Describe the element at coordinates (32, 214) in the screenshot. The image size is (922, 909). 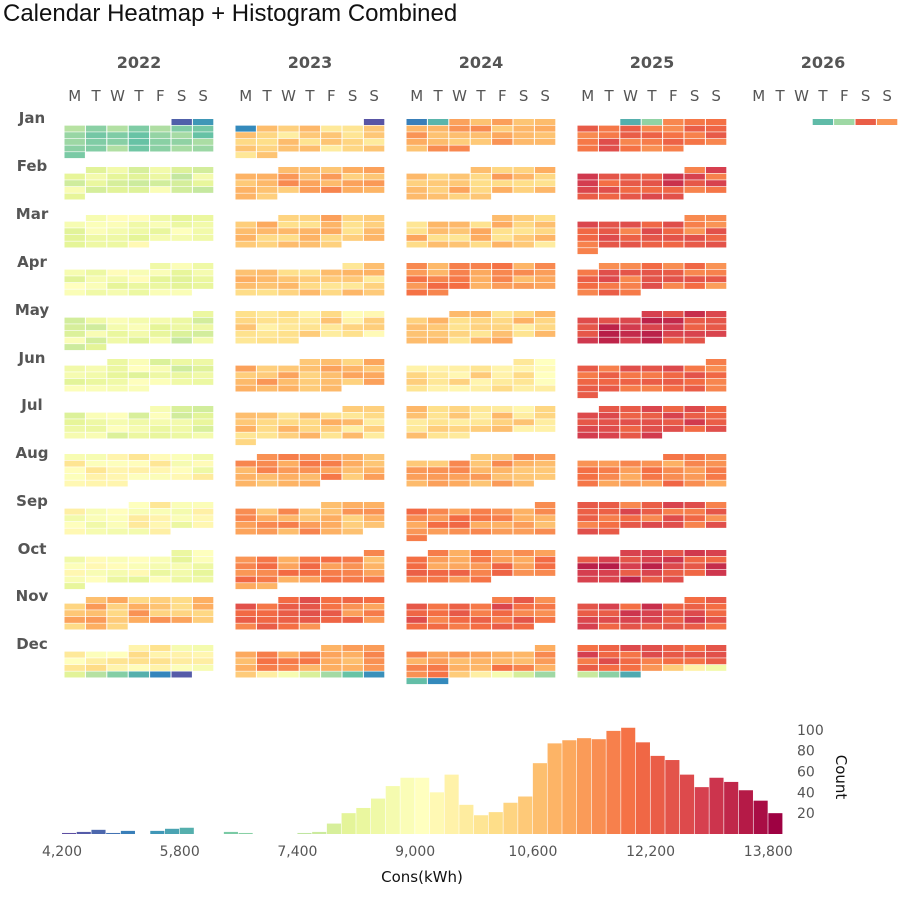
I see `month-label: Mar` at that location.